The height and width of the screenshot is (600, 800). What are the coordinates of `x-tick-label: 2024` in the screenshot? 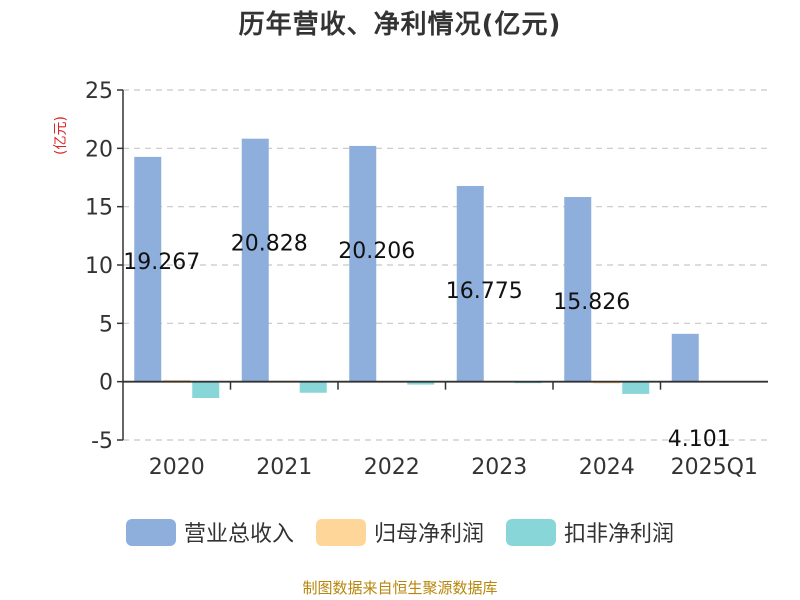 It's located at (607, 467).